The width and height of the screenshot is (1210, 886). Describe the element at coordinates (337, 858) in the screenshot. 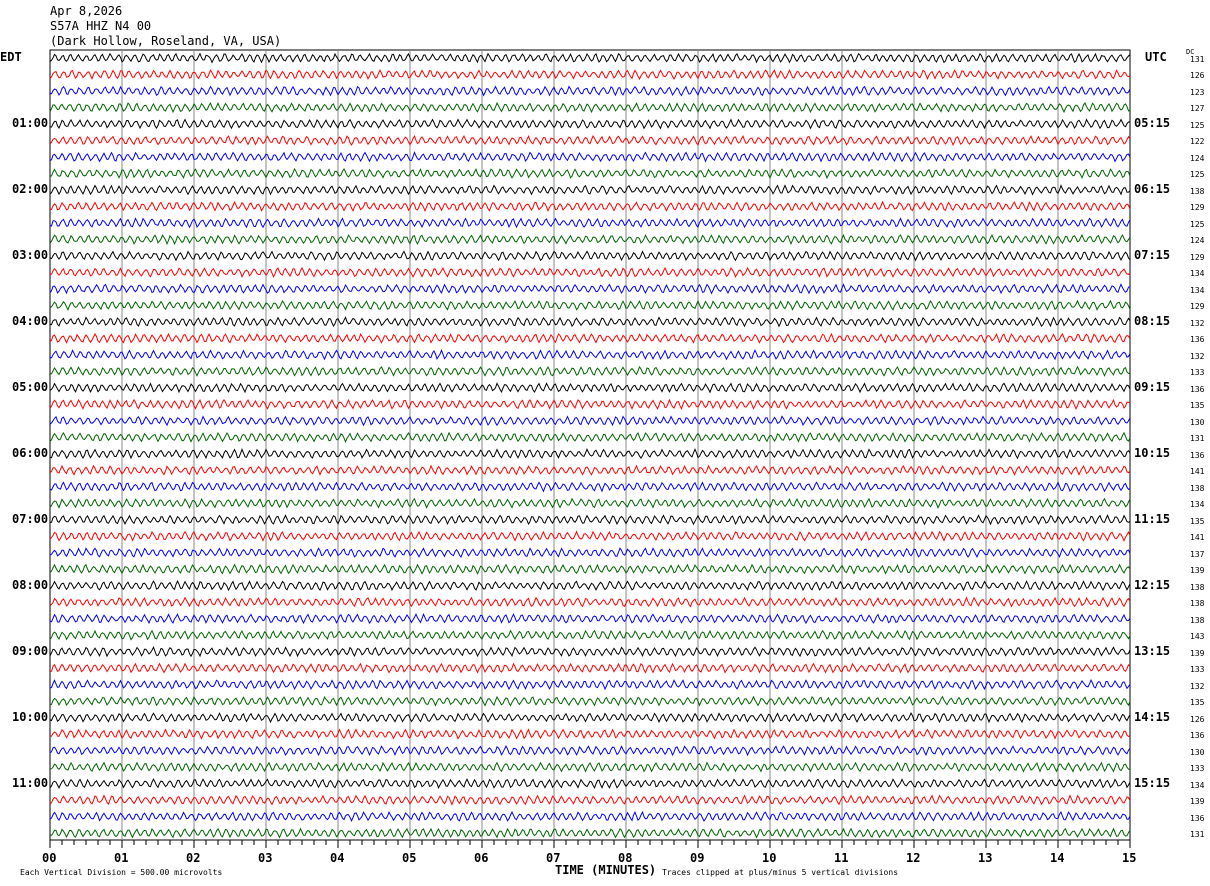

I see `x-tick-label: 04` at that location.